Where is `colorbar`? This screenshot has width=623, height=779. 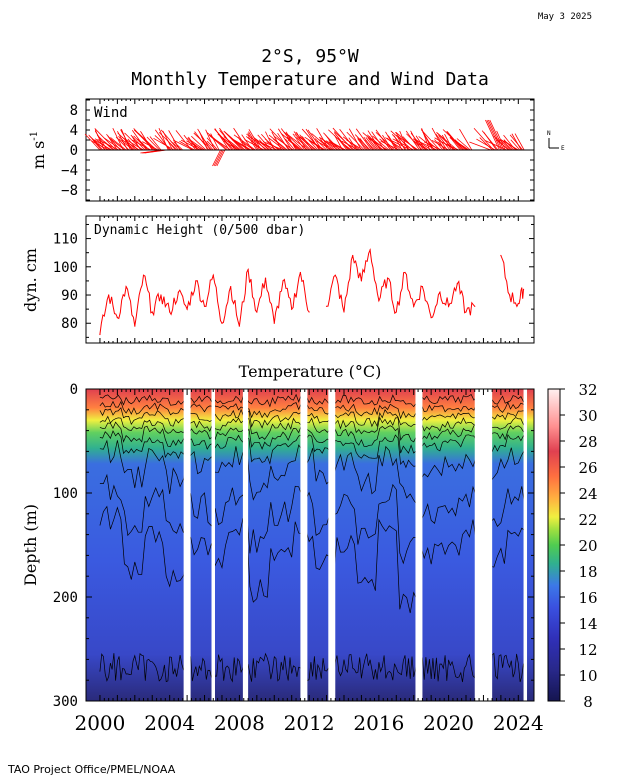 colorbar is located at coordinates (554, 545).